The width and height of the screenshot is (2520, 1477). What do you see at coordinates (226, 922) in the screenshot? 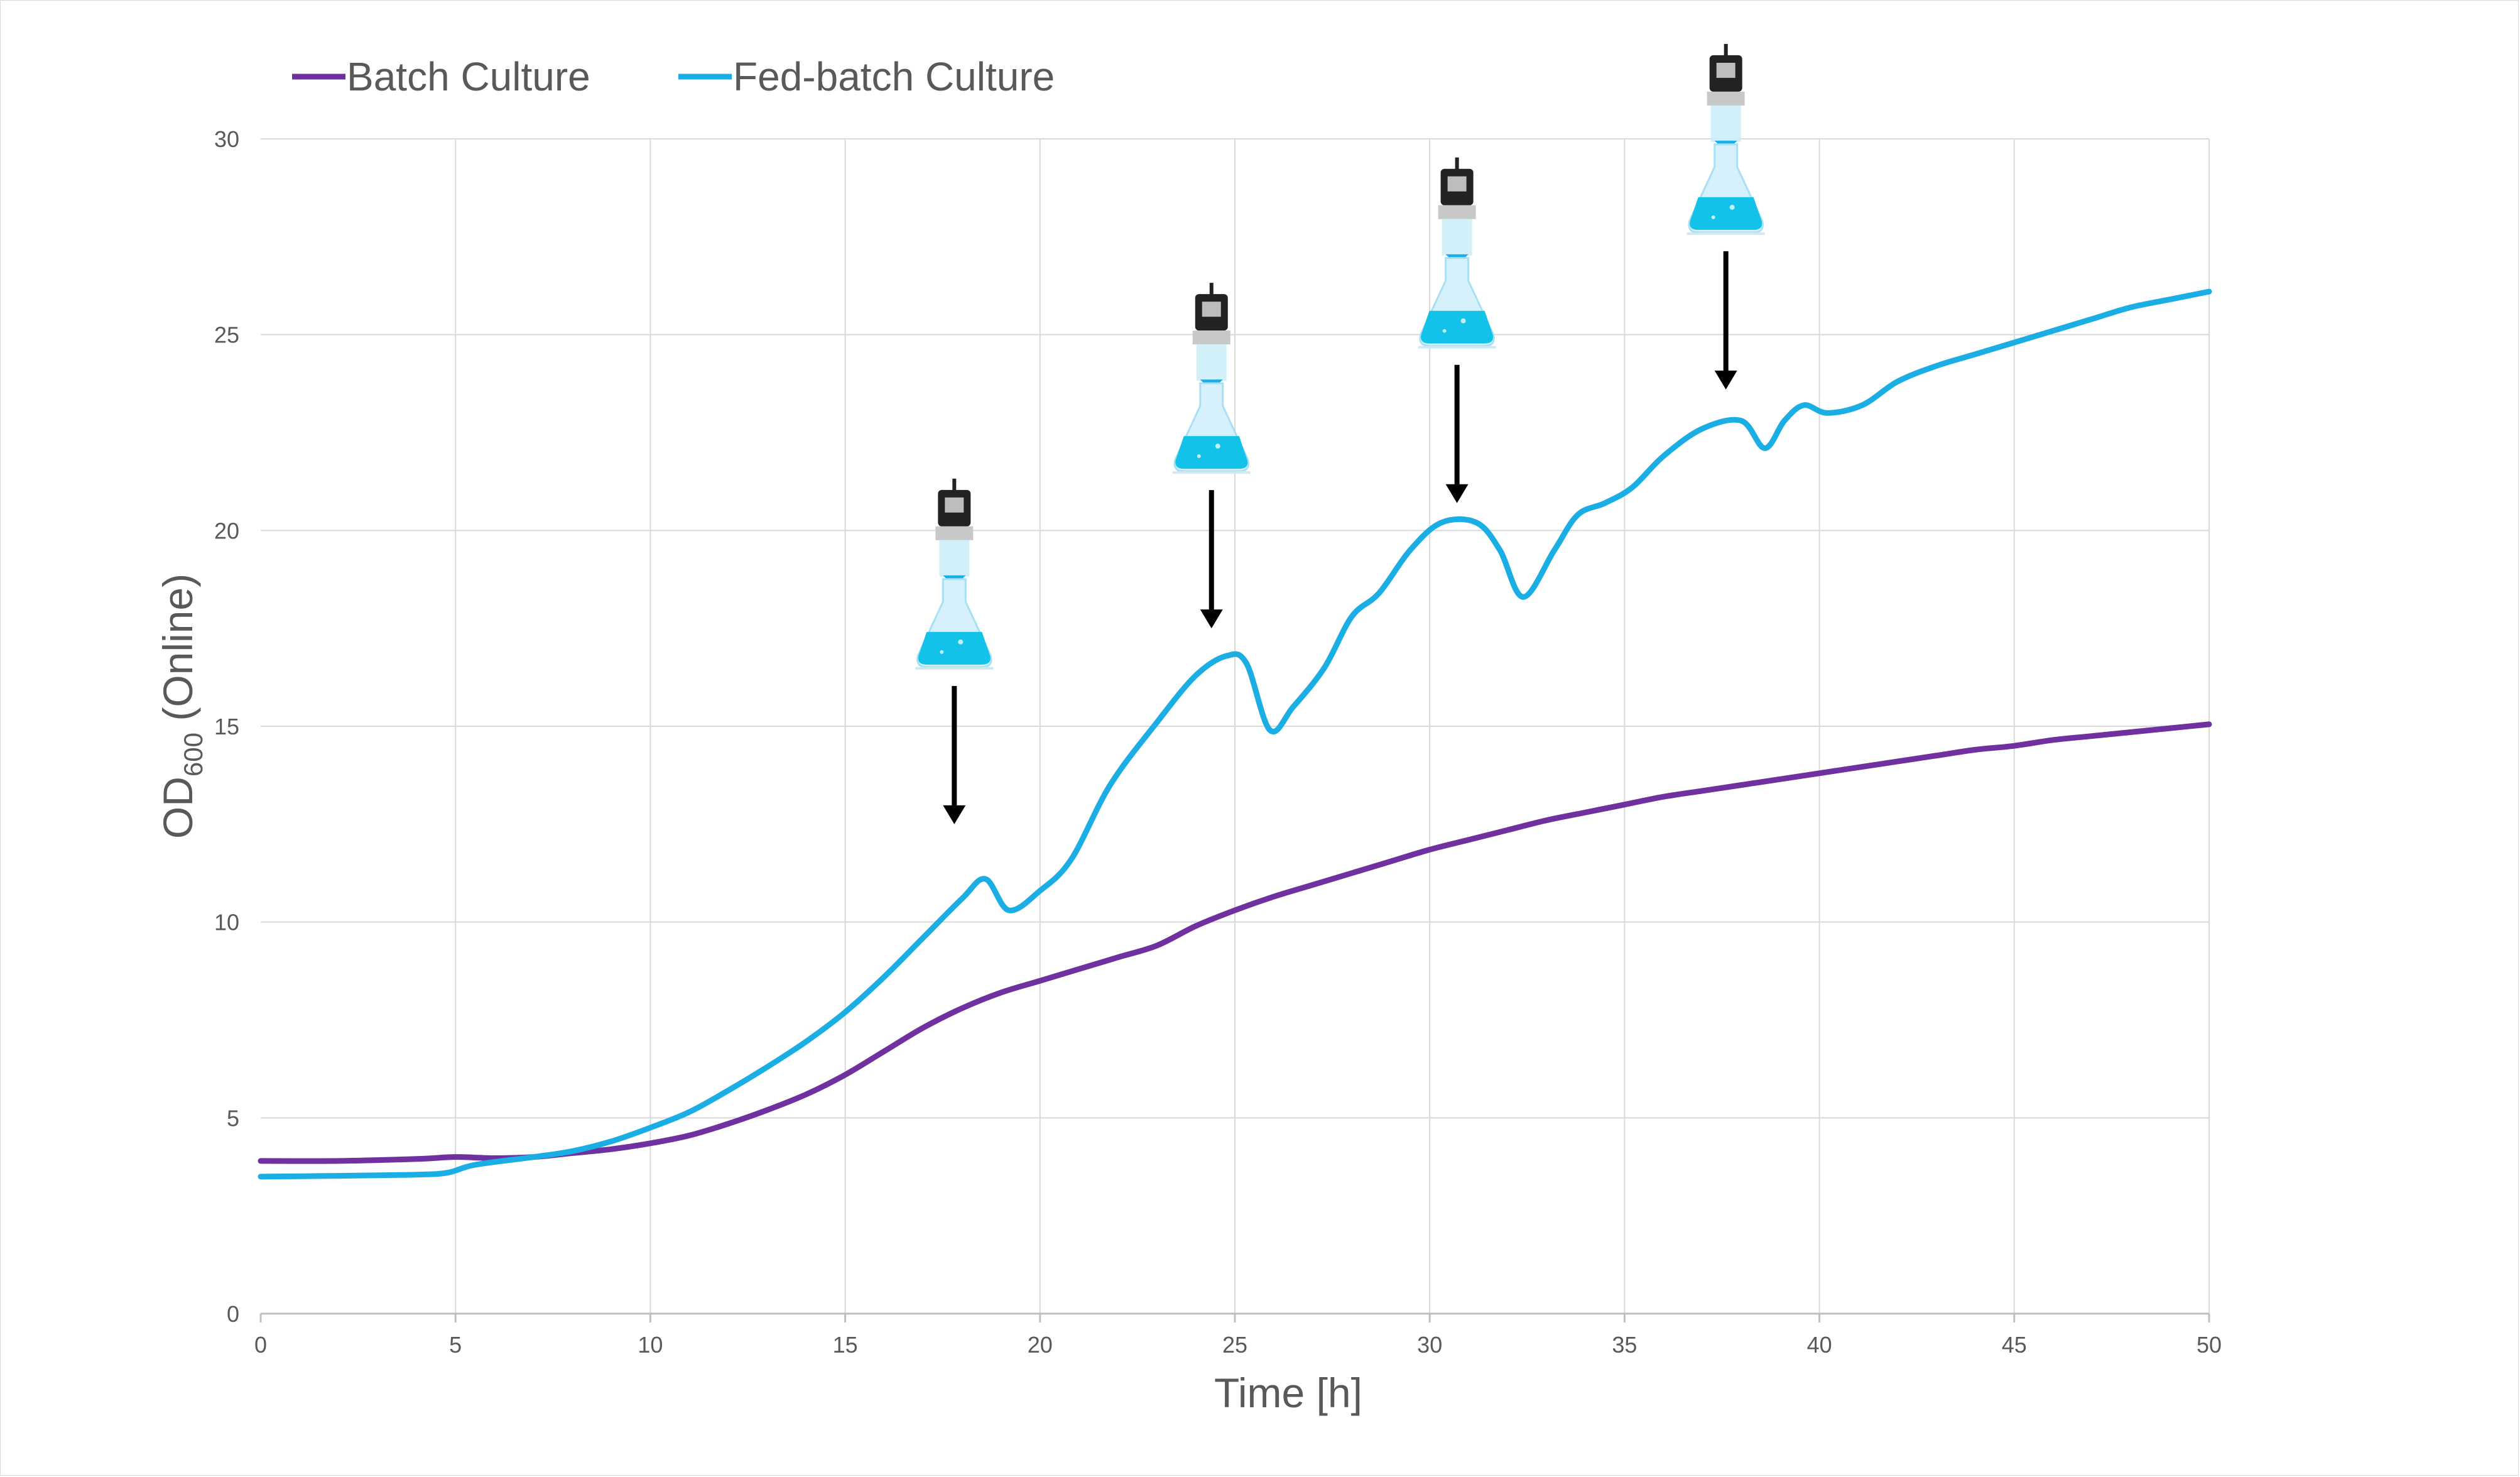
I see `y-tick-label: 10` at bounding box center [226, 922].